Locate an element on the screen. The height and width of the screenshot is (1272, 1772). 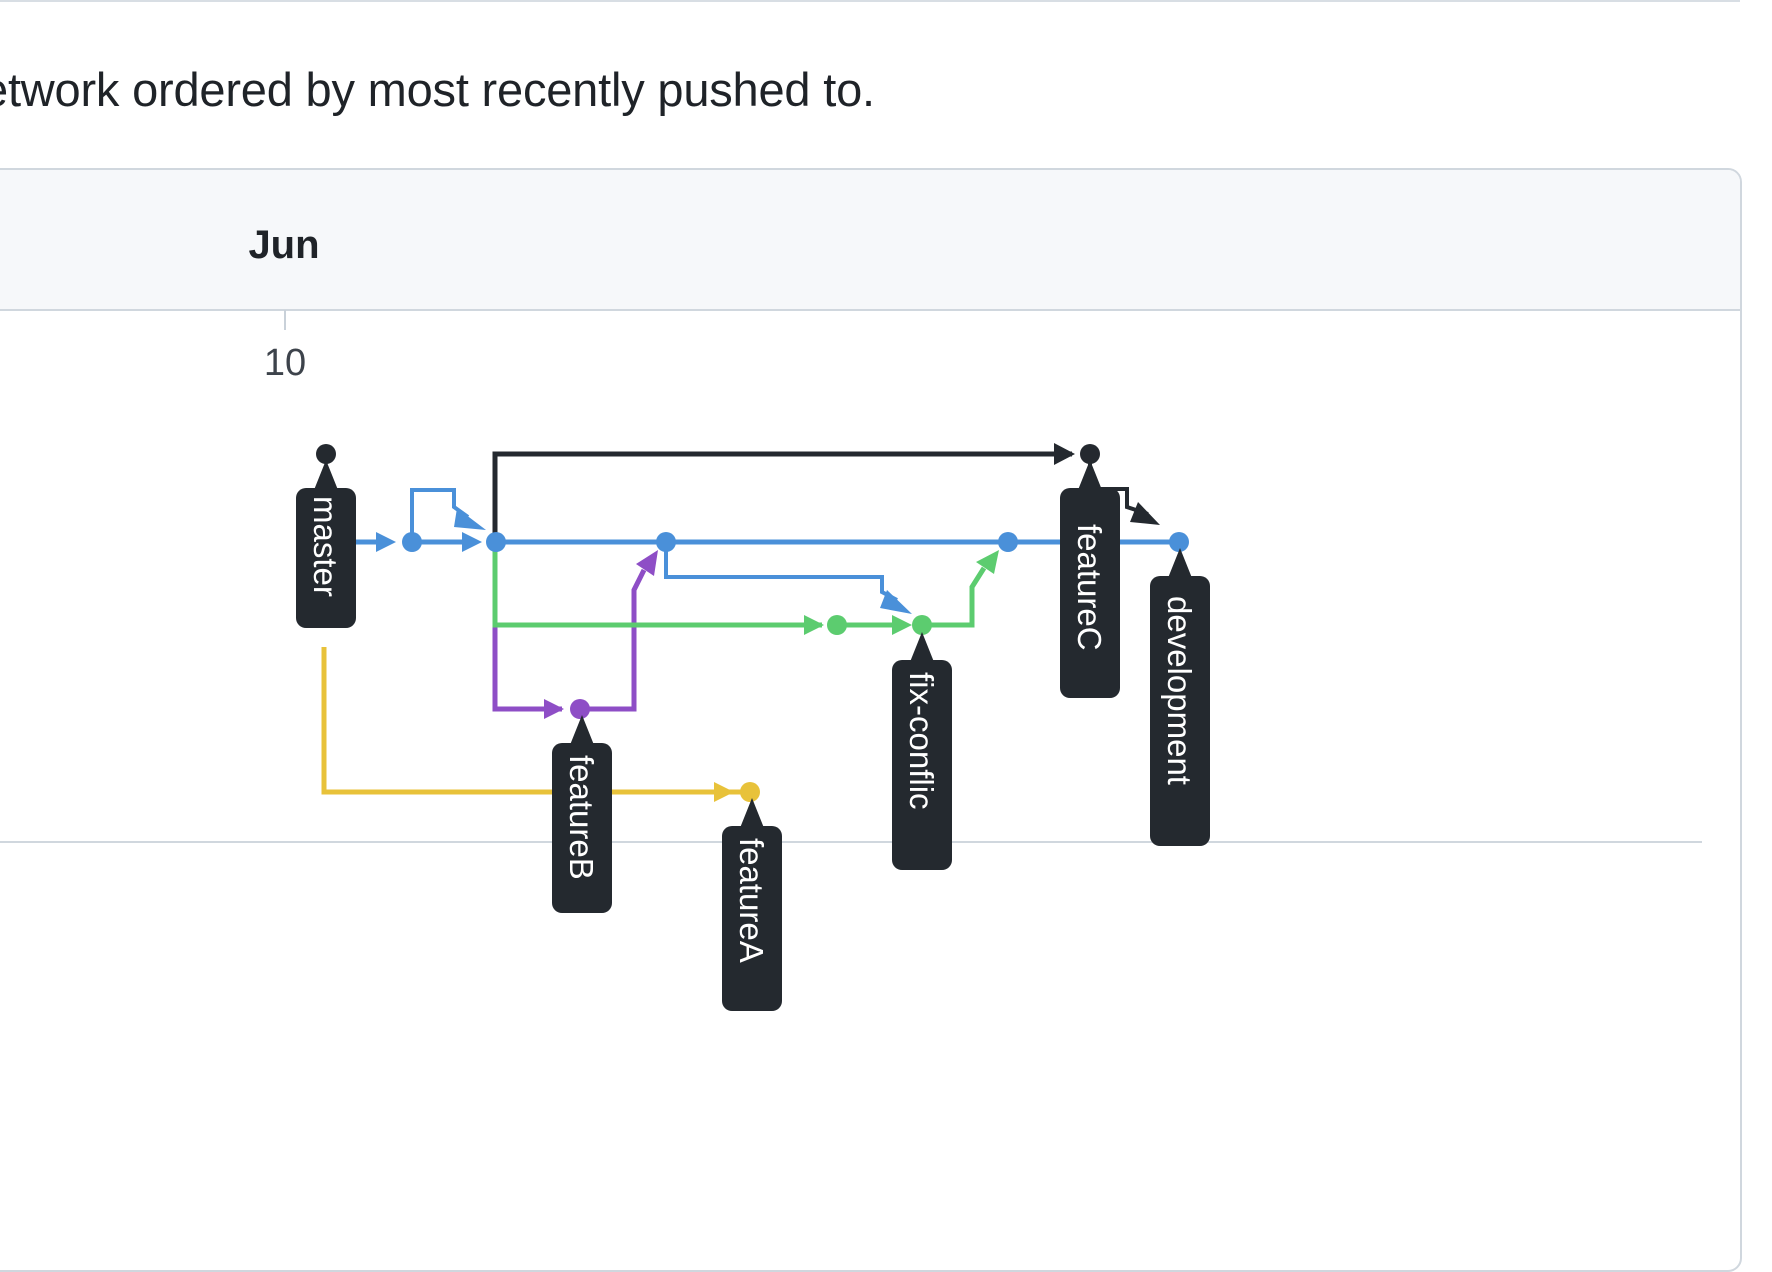
branch-label-text: featureB is located at coordinates (581, 817).